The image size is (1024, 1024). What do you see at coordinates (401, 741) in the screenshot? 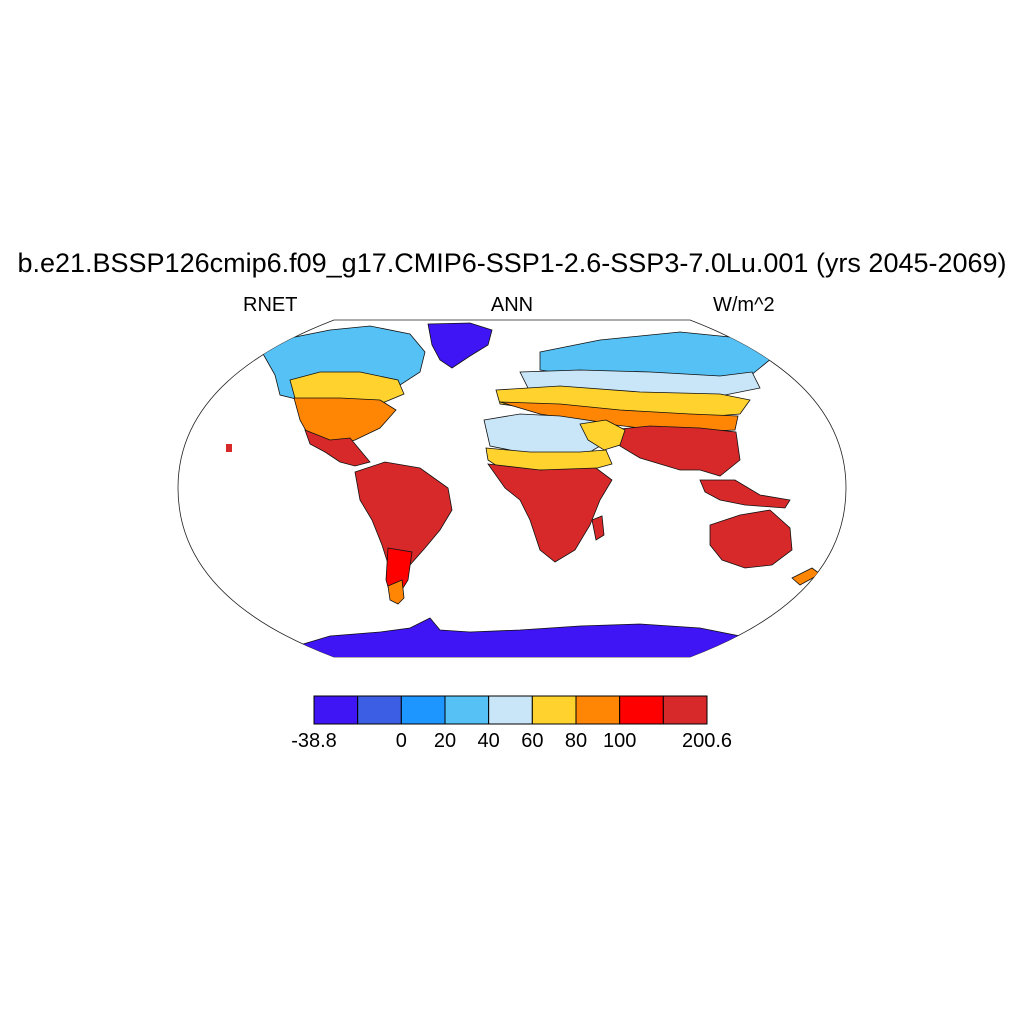
I see `colorbar-tick-label: 0` at bounding box center [401, 741].